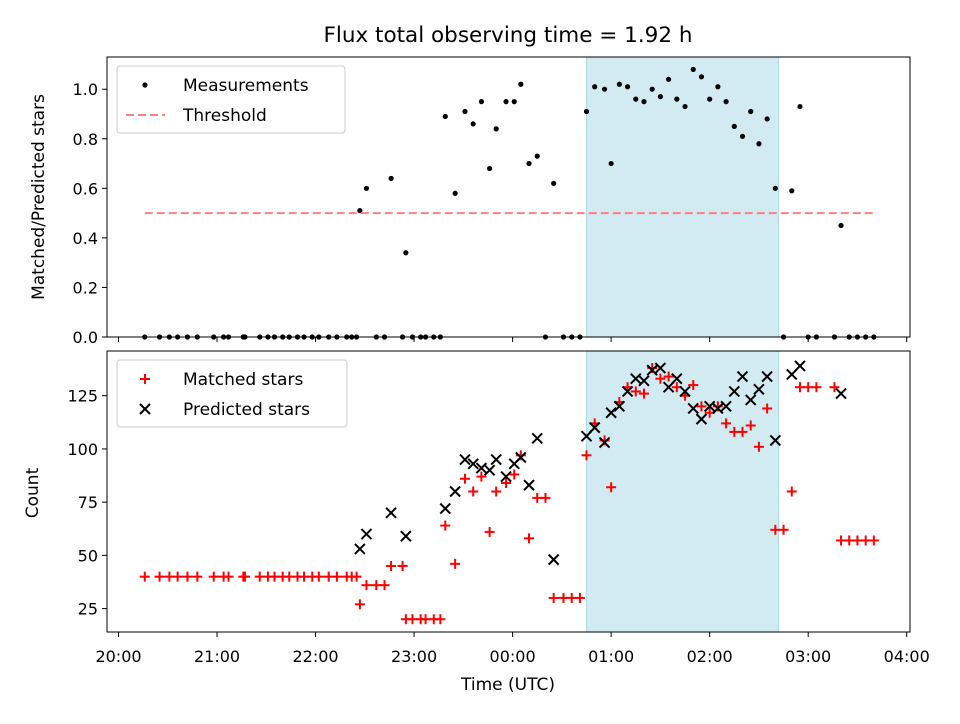  Describe the element at coordinates (88, 502) in the screenshot. I see `y-tick-label: 75` at that location.